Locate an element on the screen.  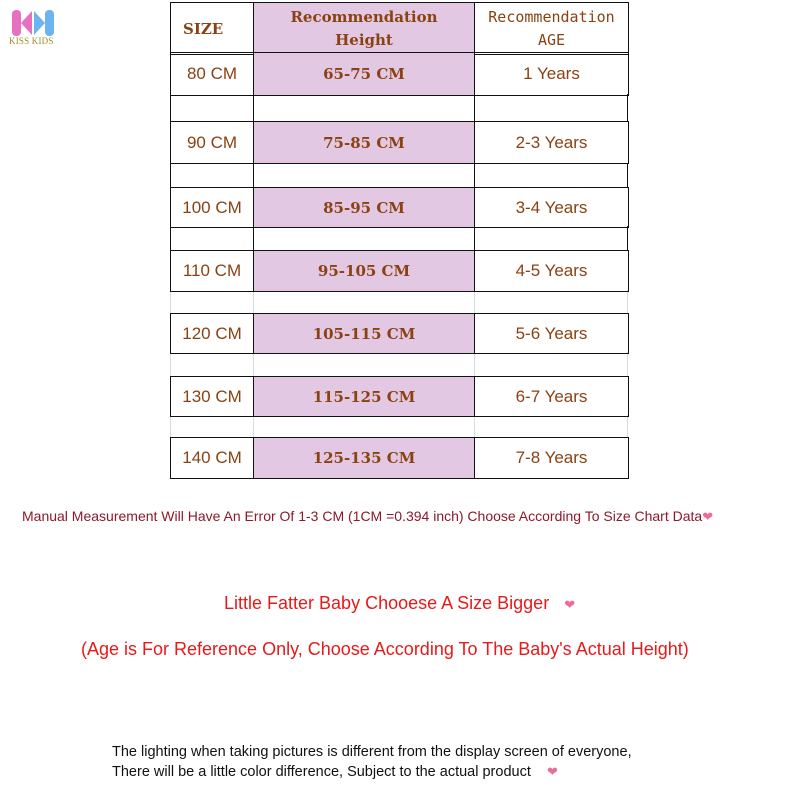
kiss-kids-logo is located at coordinates (33, 23).